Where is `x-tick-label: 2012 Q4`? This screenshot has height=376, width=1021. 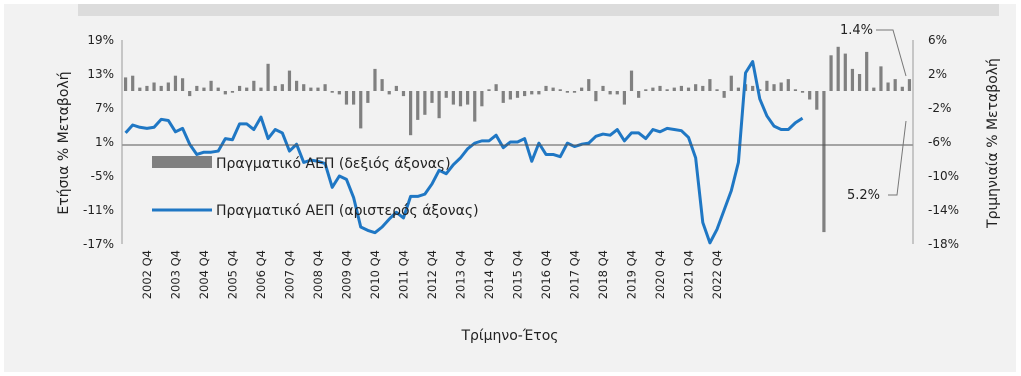
x-tick-label: 2012 Q4 is located at coordinates (432, 274).